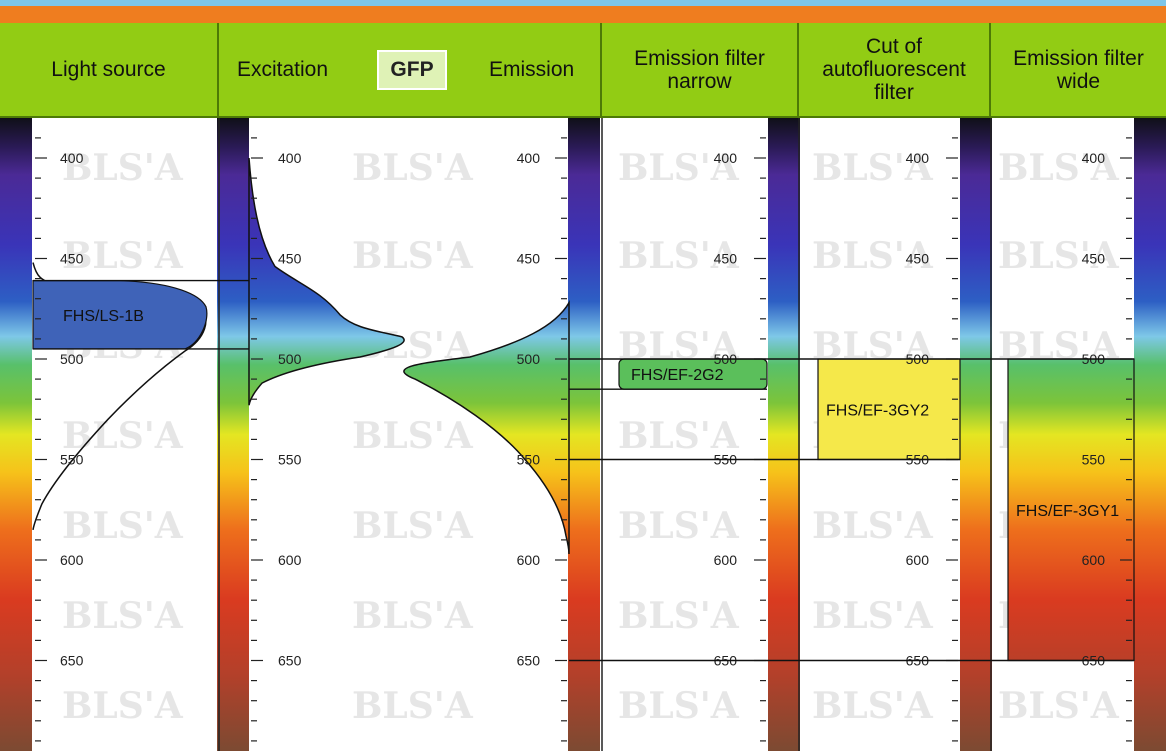 The height and width of the screenshot is (751, 1166). What do you see at coordinates (412, 70) in the screenshot?
I see `gfp-badge: GFP` at bounding box center [412, 70].